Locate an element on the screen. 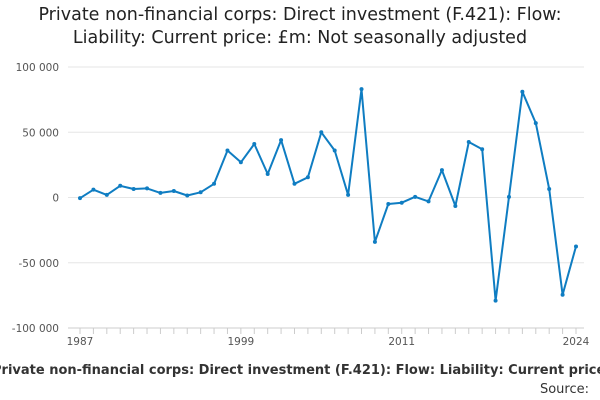 This screenshot has width=600, height=400. y-tick-label: 0 is located at coordinates (55, 199).